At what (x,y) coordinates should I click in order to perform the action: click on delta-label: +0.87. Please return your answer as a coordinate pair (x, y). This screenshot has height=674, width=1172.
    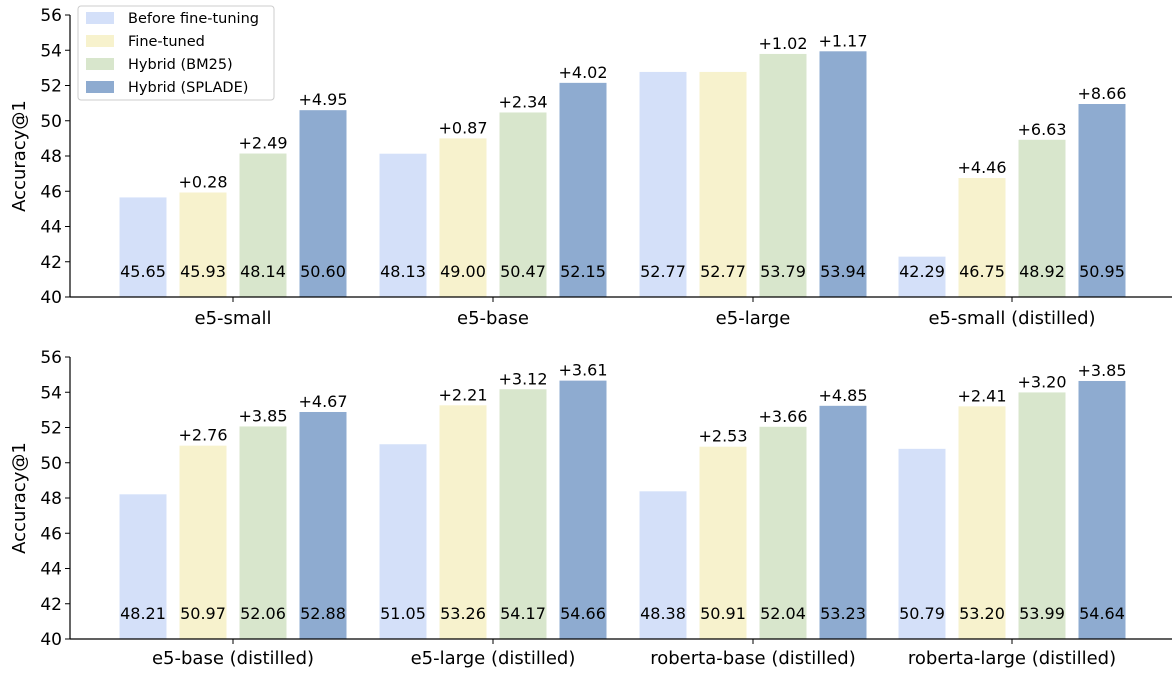
    Looking at the image, I should click on (462, 127).